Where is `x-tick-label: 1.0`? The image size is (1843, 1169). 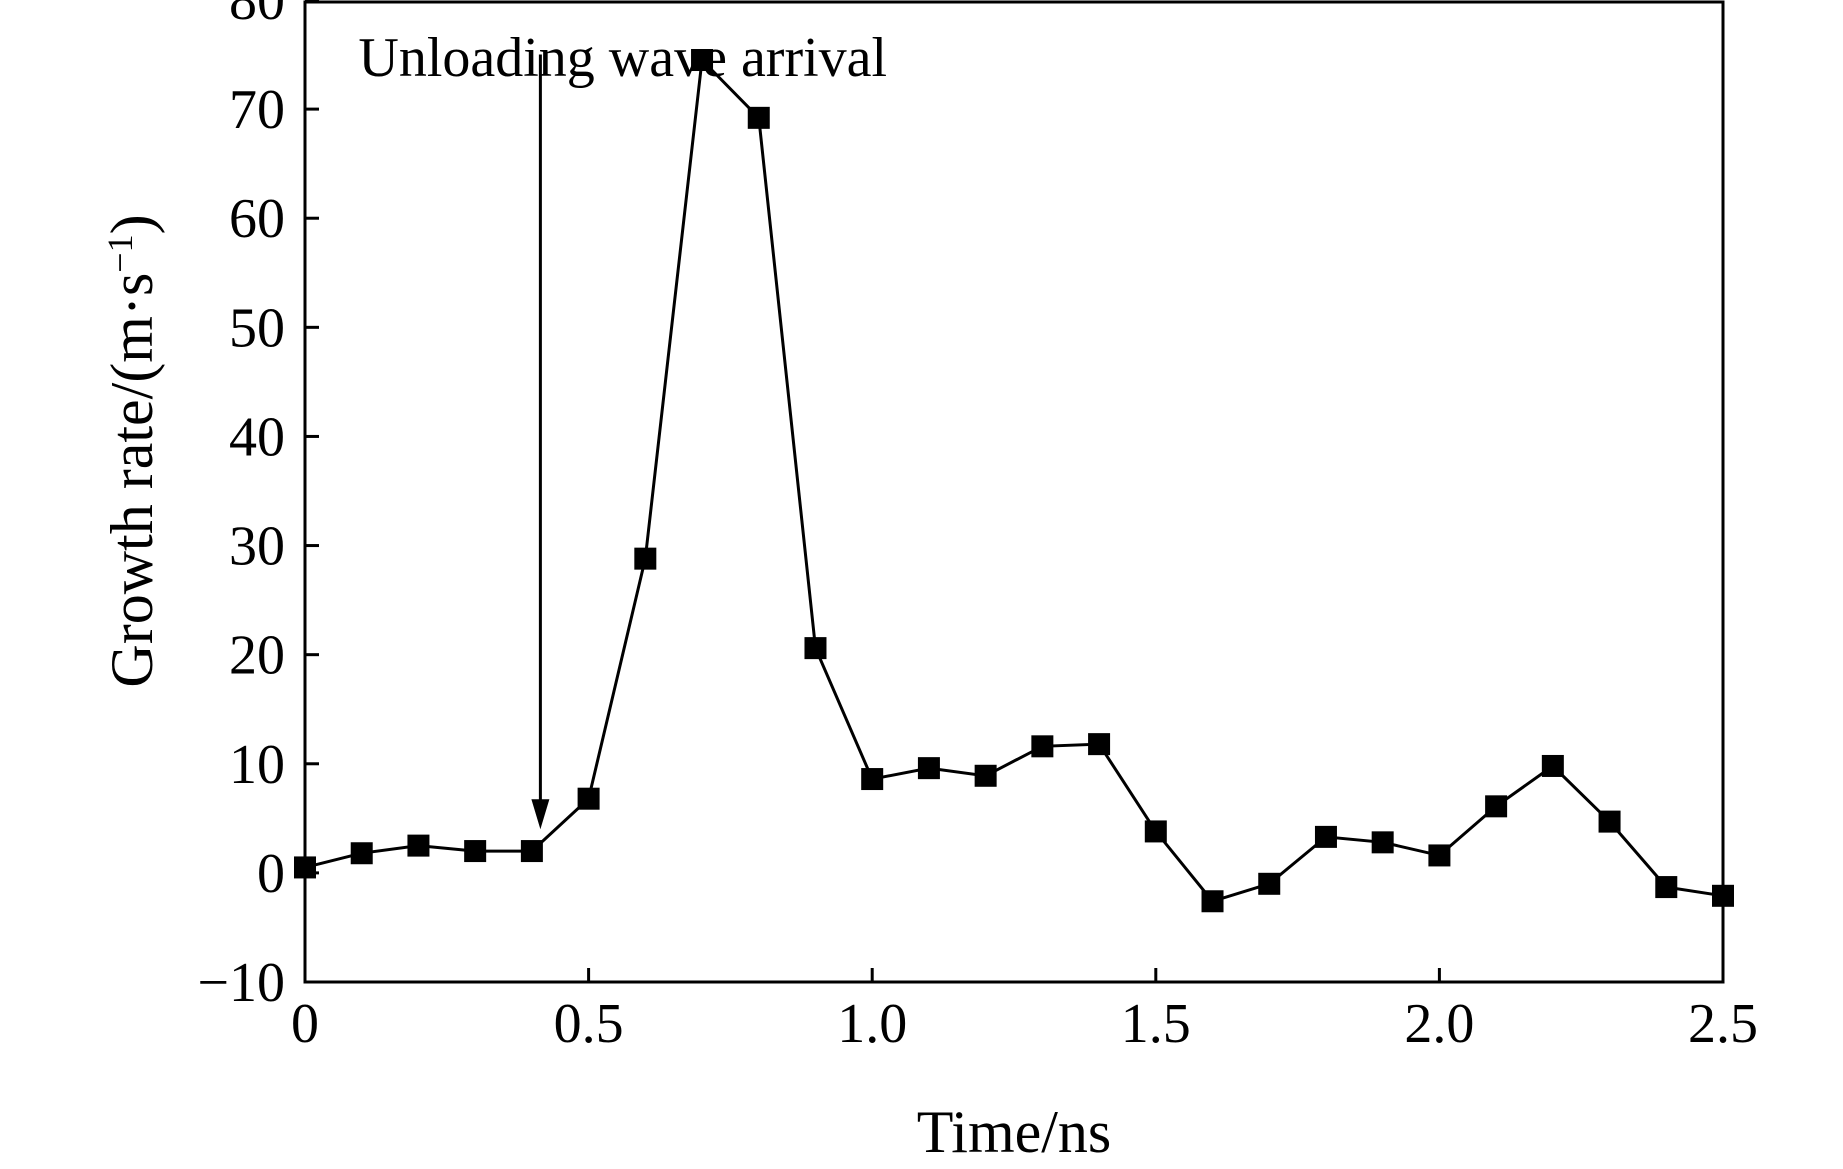 x-tick-label: 1.0 is located at coordinates (872, 1024).